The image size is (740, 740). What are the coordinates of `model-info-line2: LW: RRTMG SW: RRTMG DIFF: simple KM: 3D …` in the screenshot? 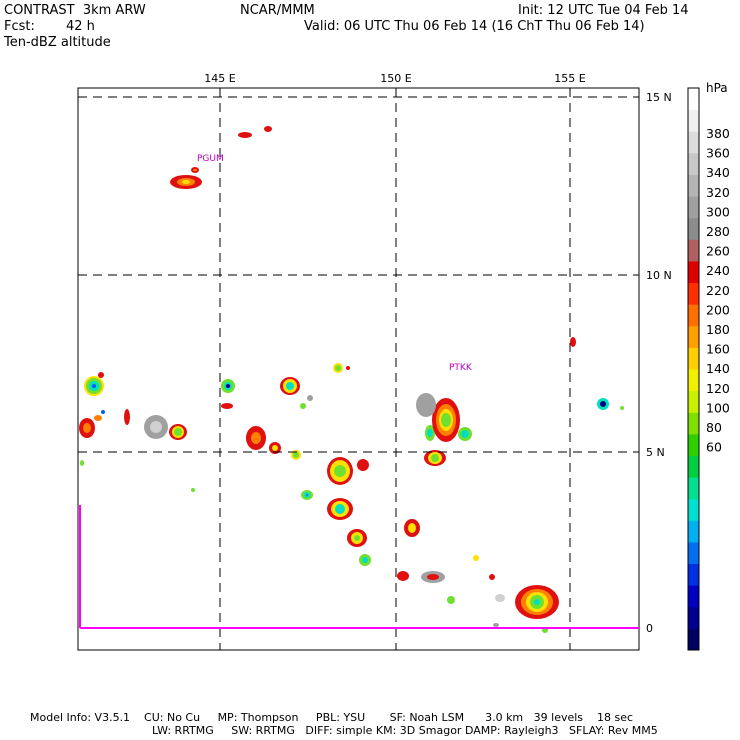 It's located at (405, 730).